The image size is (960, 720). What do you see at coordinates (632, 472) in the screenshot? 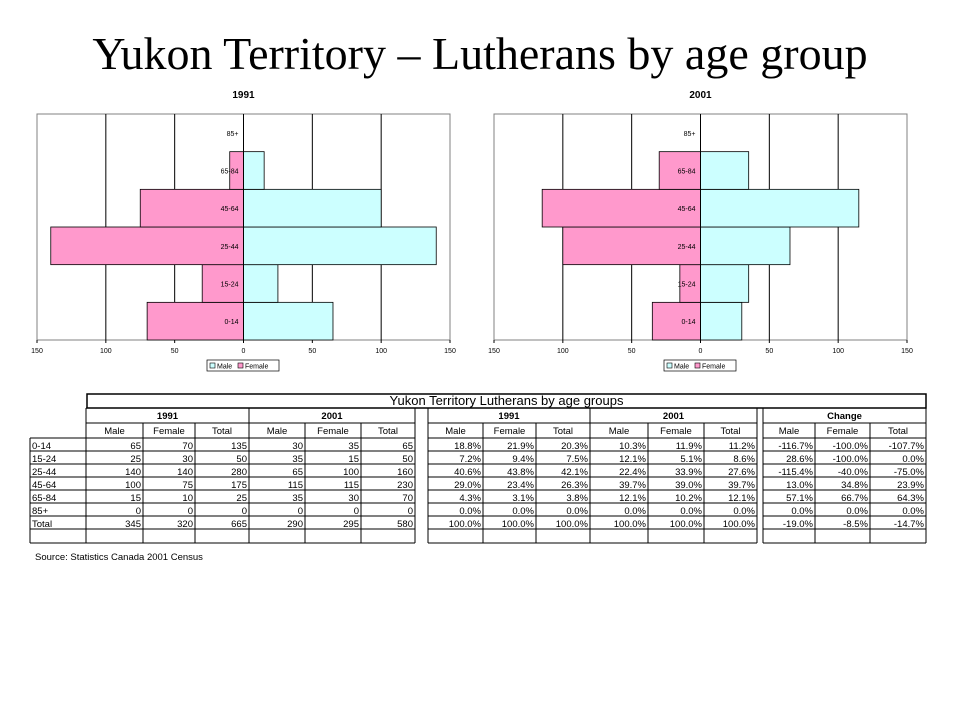
I see `table-cell: 22.4%` at bounding box center [632, 472].